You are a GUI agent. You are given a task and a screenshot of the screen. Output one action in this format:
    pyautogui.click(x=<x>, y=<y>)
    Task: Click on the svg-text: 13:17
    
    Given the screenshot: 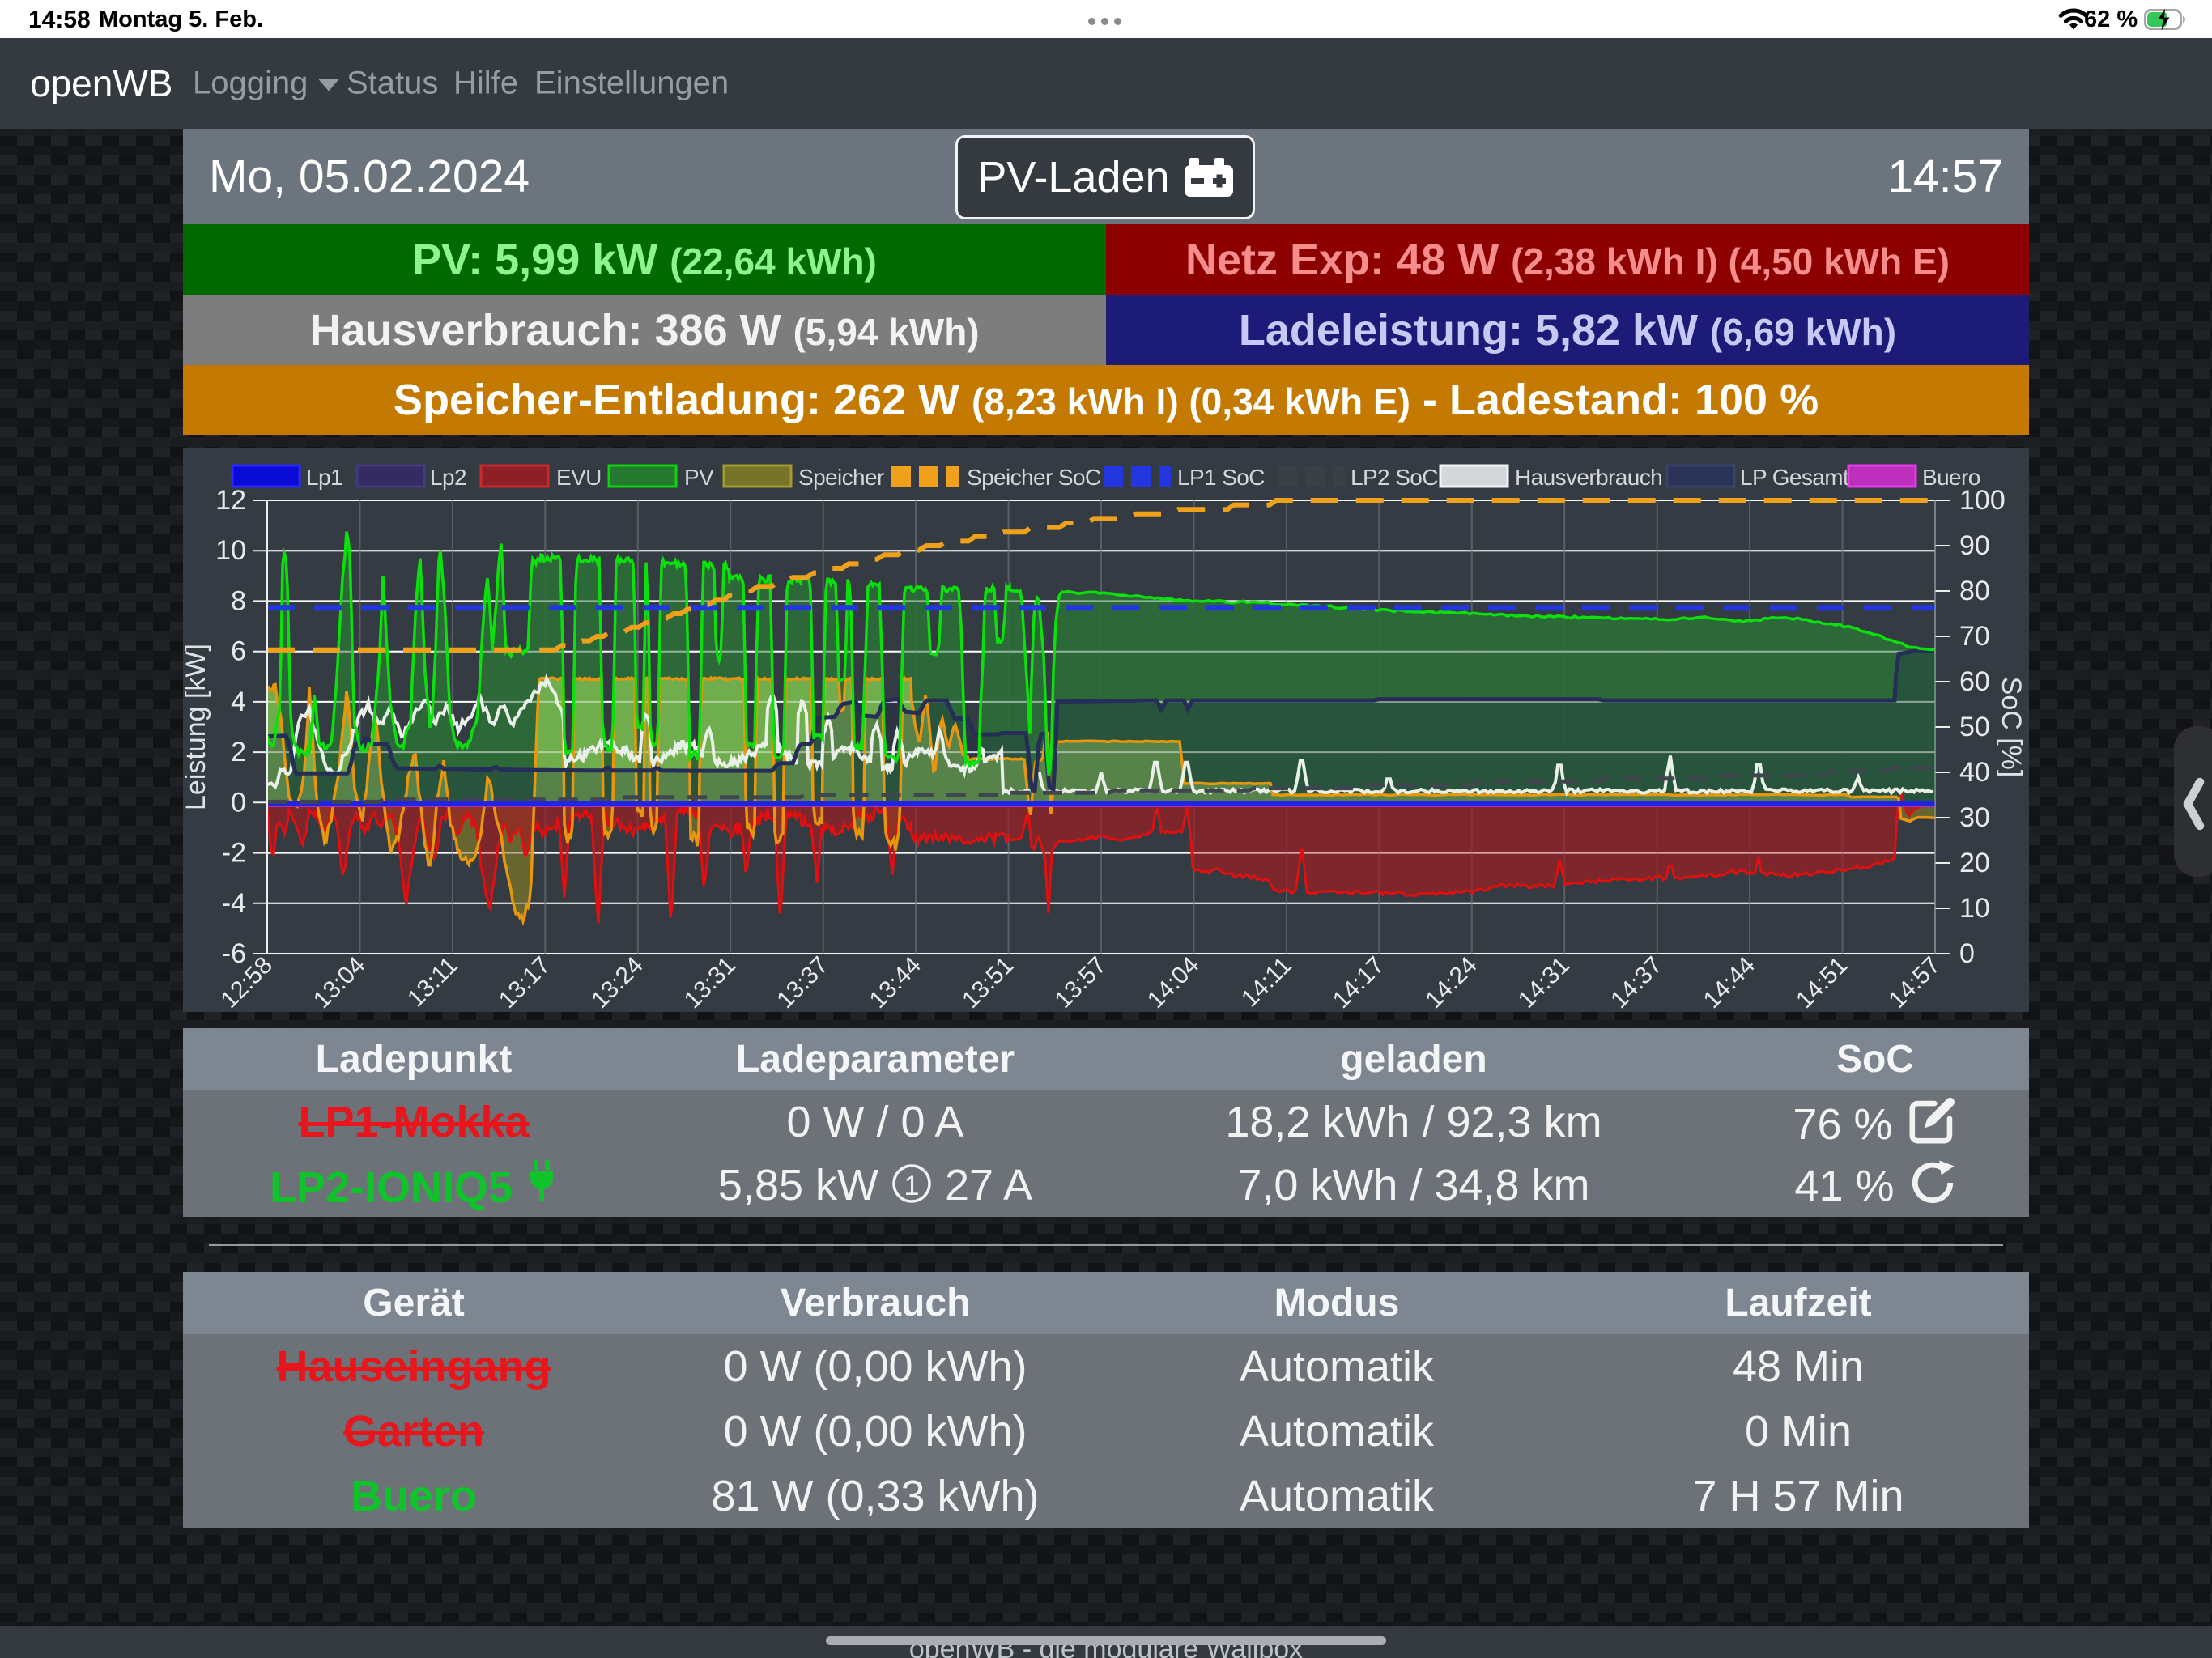 What is the action you would take?
    pyautogui.click(x=524, y=982)
    